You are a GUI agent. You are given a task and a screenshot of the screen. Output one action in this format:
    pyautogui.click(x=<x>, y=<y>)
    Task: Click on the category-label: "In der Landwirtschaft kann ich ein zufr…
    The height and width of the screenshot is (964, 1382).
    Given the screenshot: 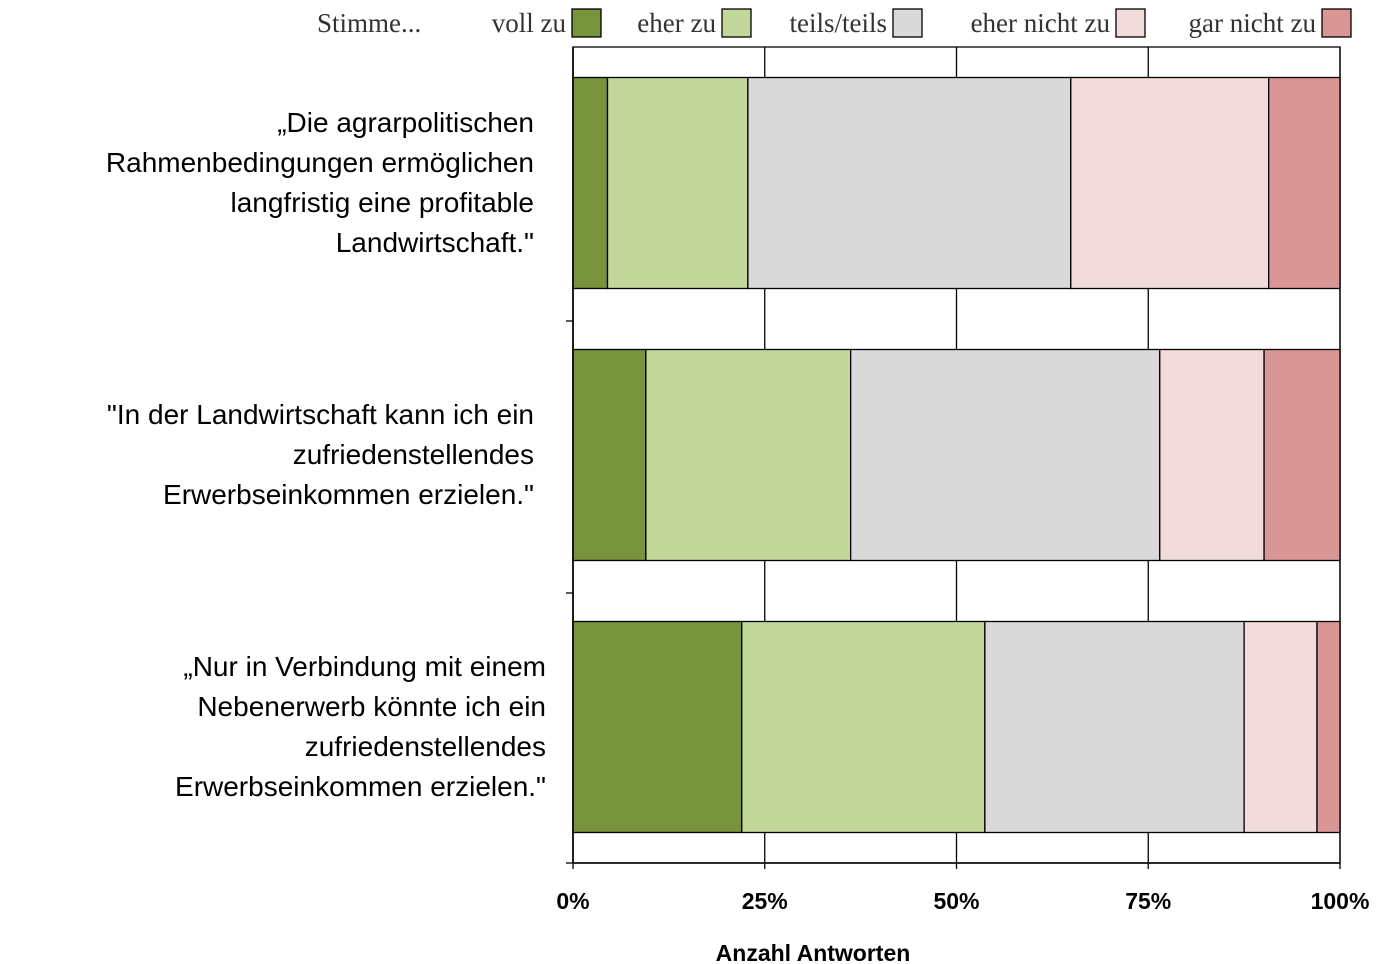 What is the action you would take?
    pyautogui.click(x=320, y=454)
    